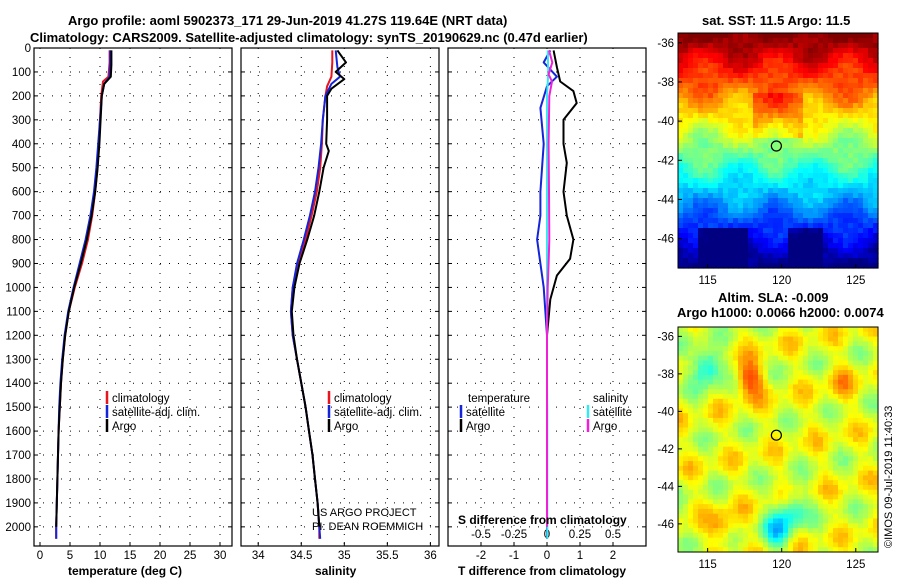 The width and height of the screenshot is (900, 580). I want to click on legend-label-s-argo: Argo, so click(605, 427).